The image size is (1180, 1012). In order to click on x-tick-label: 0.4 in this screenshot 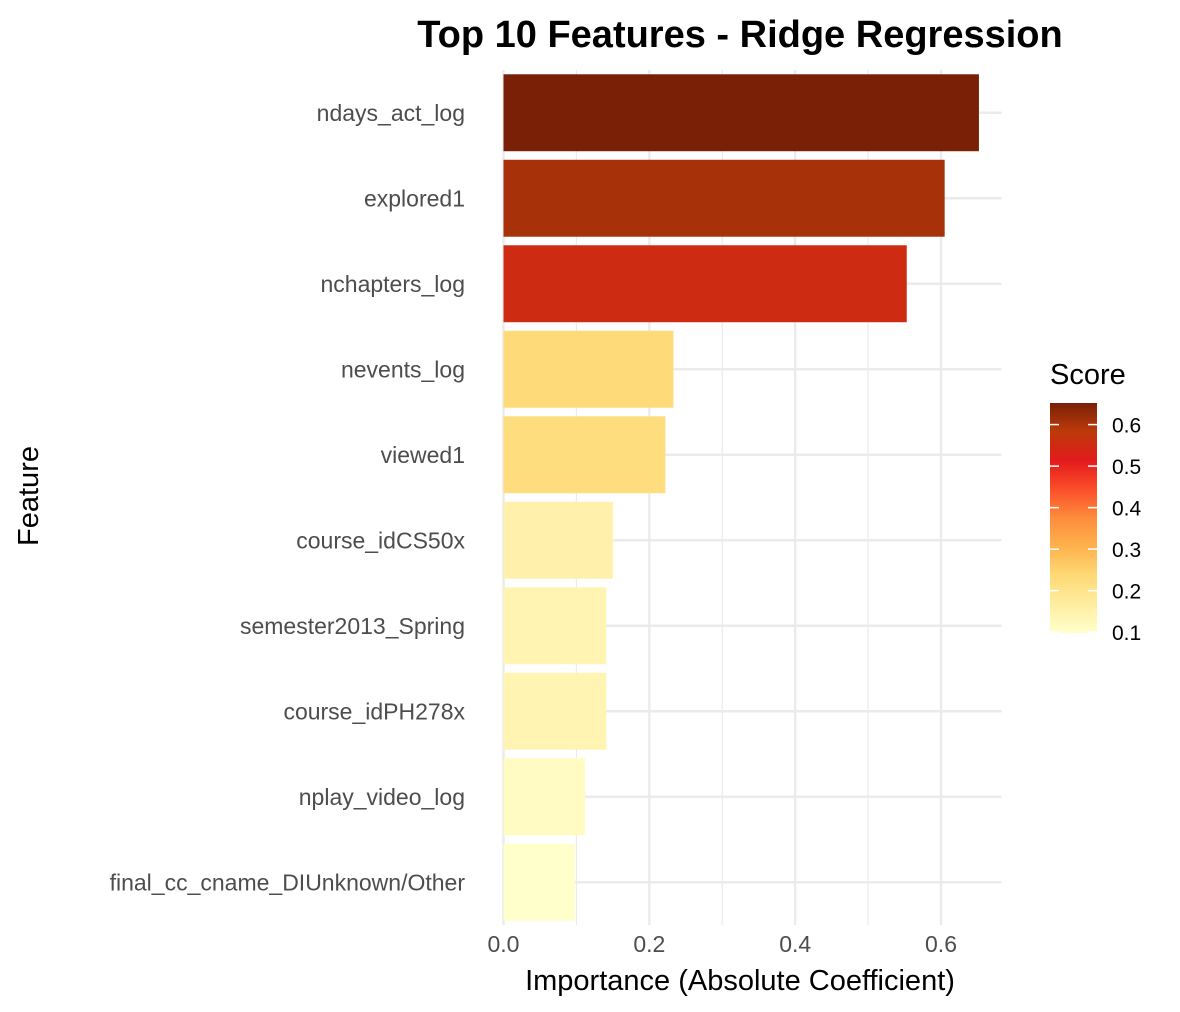, I will do `click(795, 944)`.